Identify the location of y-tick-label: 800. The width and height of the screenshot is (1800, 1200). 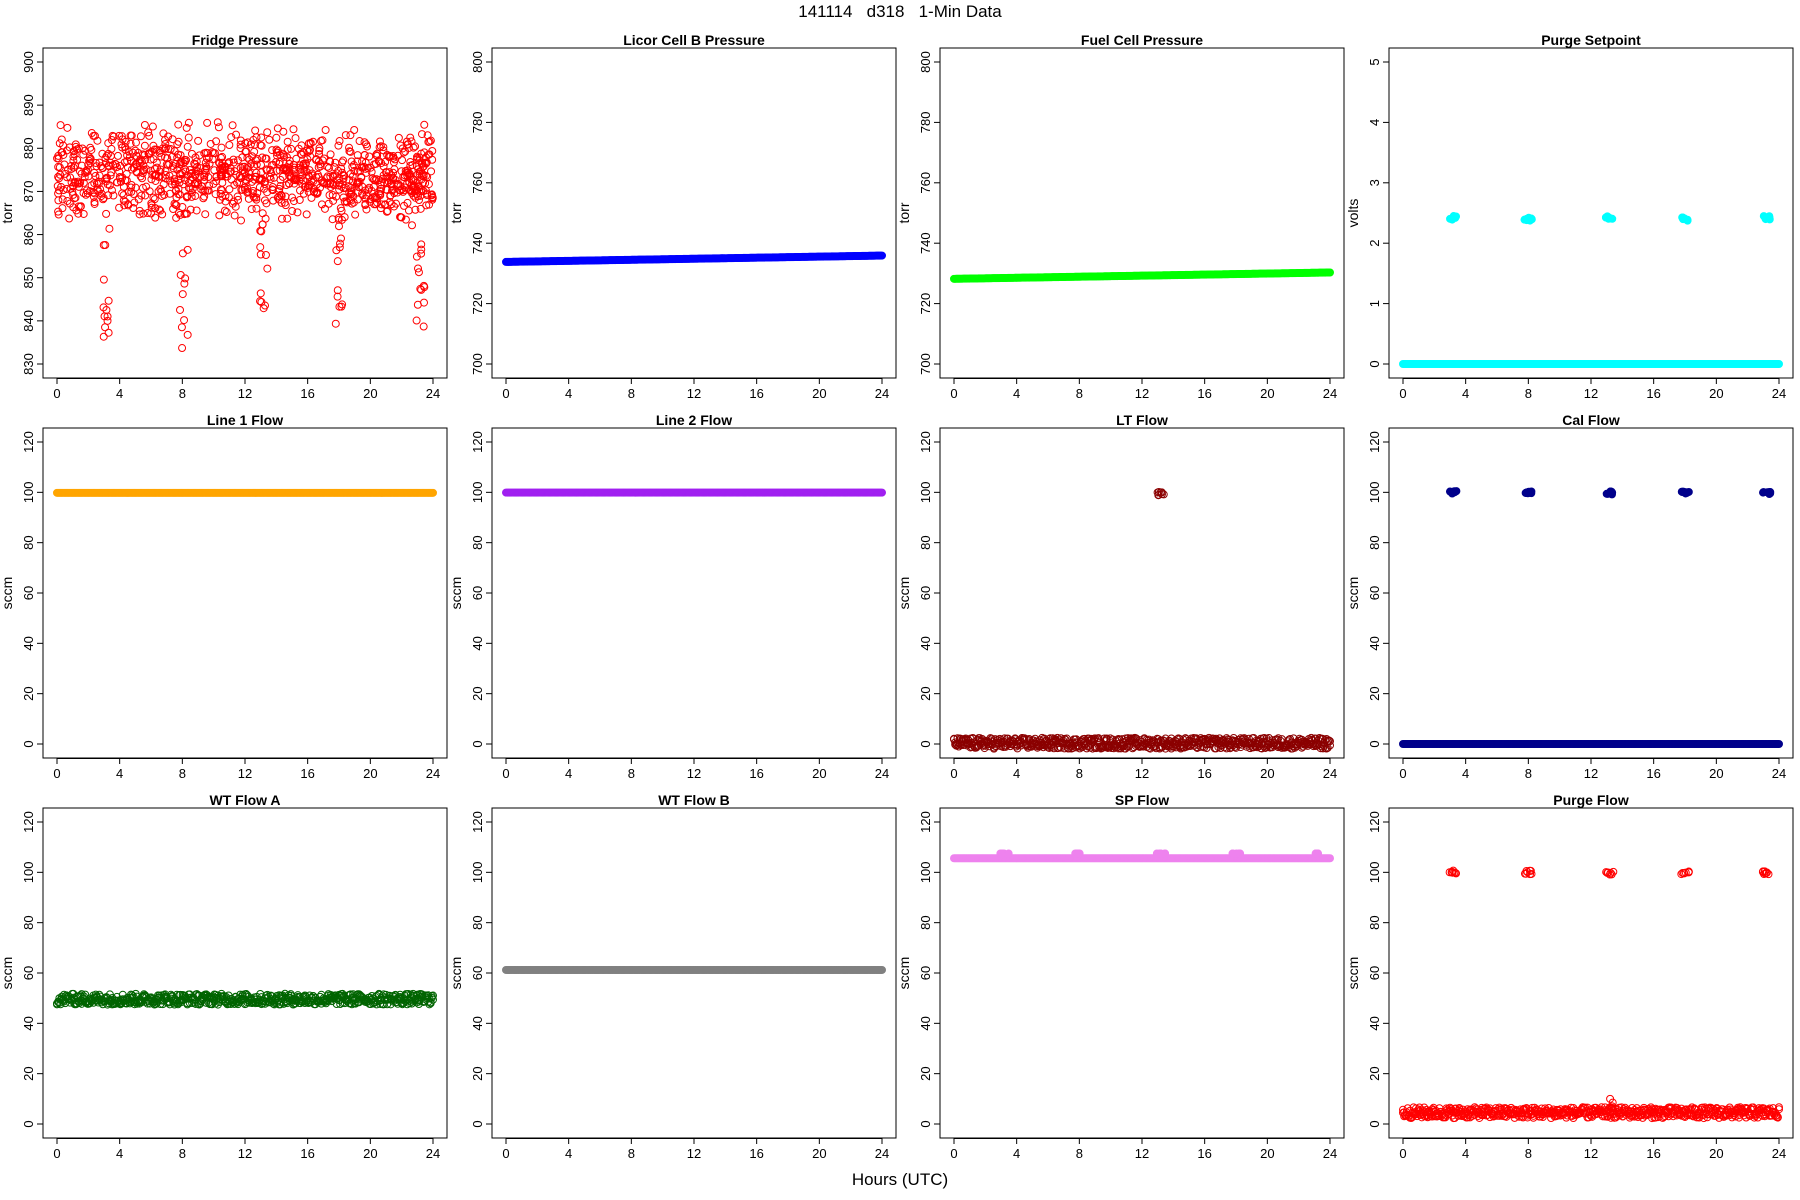
(925, 62).